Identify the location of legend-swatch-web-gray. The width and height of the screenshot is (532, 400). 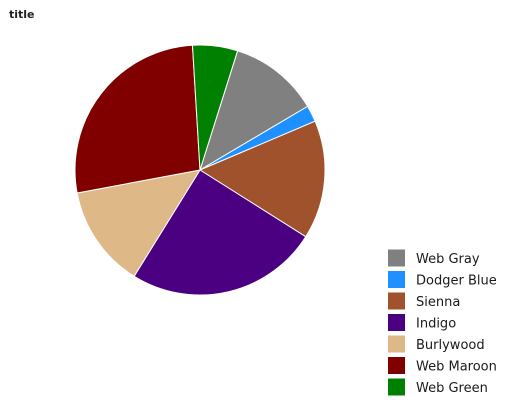
(396, 258).